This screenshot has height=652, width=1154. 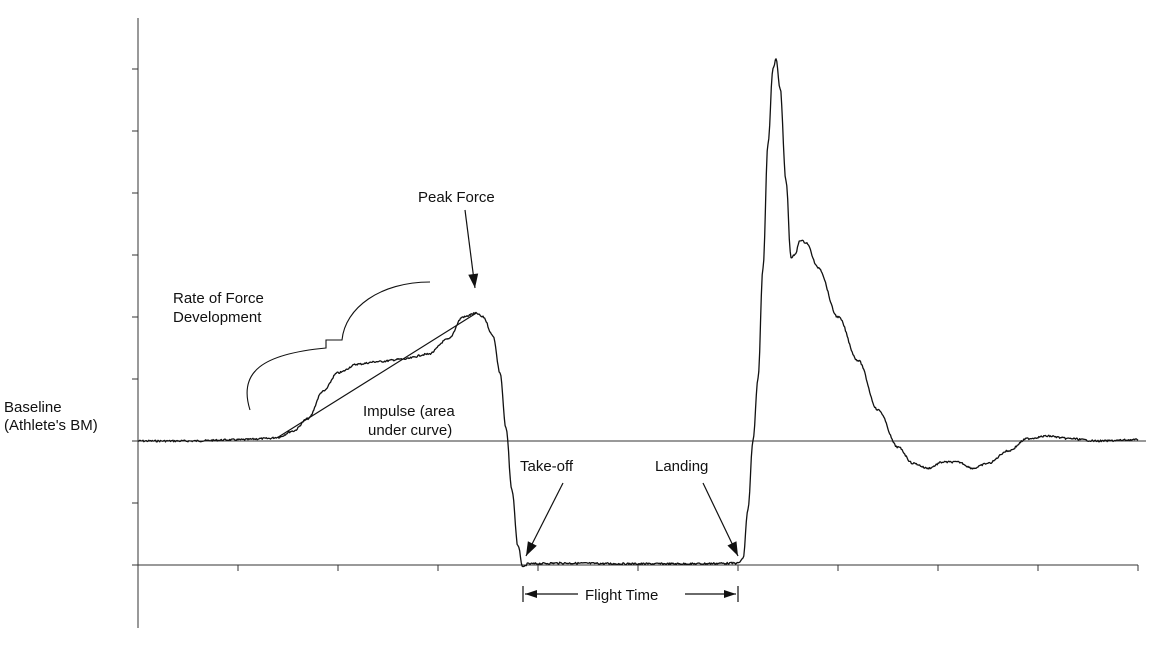 I want to click on flight-arrow-right, so click(x=730, y=594).